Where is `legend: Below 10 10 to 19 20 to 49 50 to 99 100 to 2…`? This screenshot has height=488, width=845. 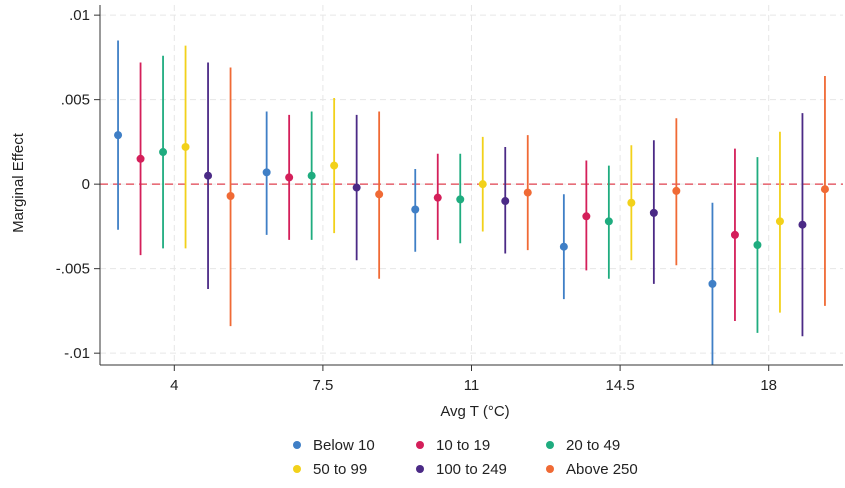
legend: Below 10 10 to 19 20 to 49 50 to 99 100 to 2… is located at coordinates (465, 457).